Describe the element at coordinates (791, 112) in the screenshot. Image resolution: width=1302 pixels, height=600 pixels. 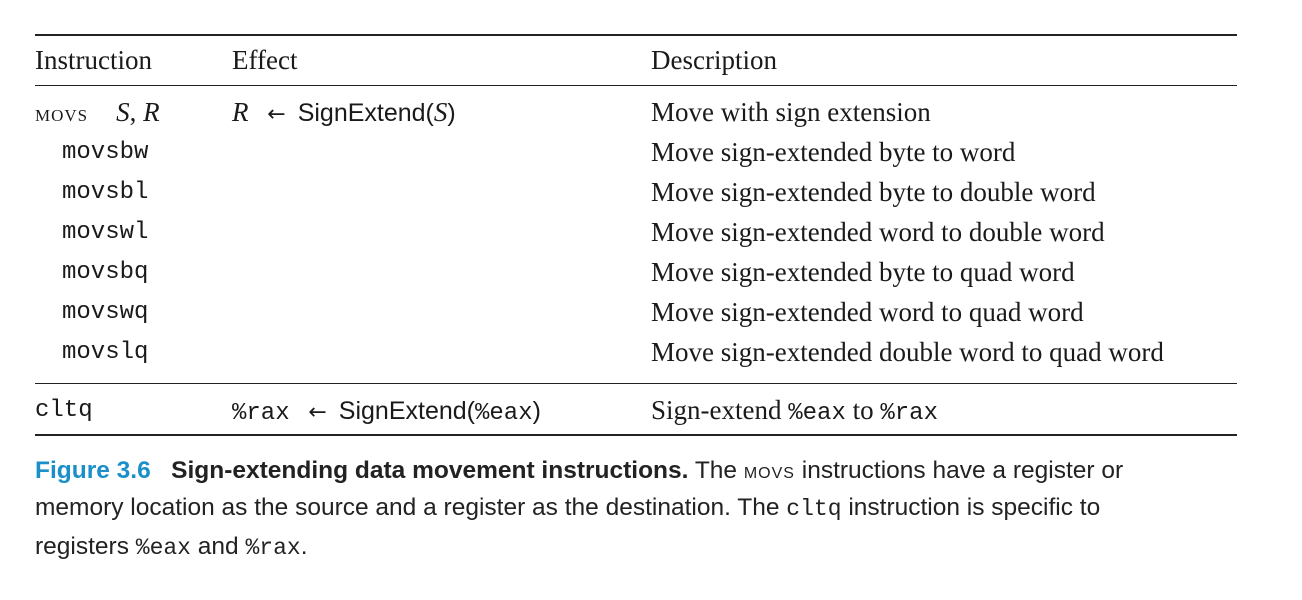
I see `movs-description: Move with sign extension` at that location.